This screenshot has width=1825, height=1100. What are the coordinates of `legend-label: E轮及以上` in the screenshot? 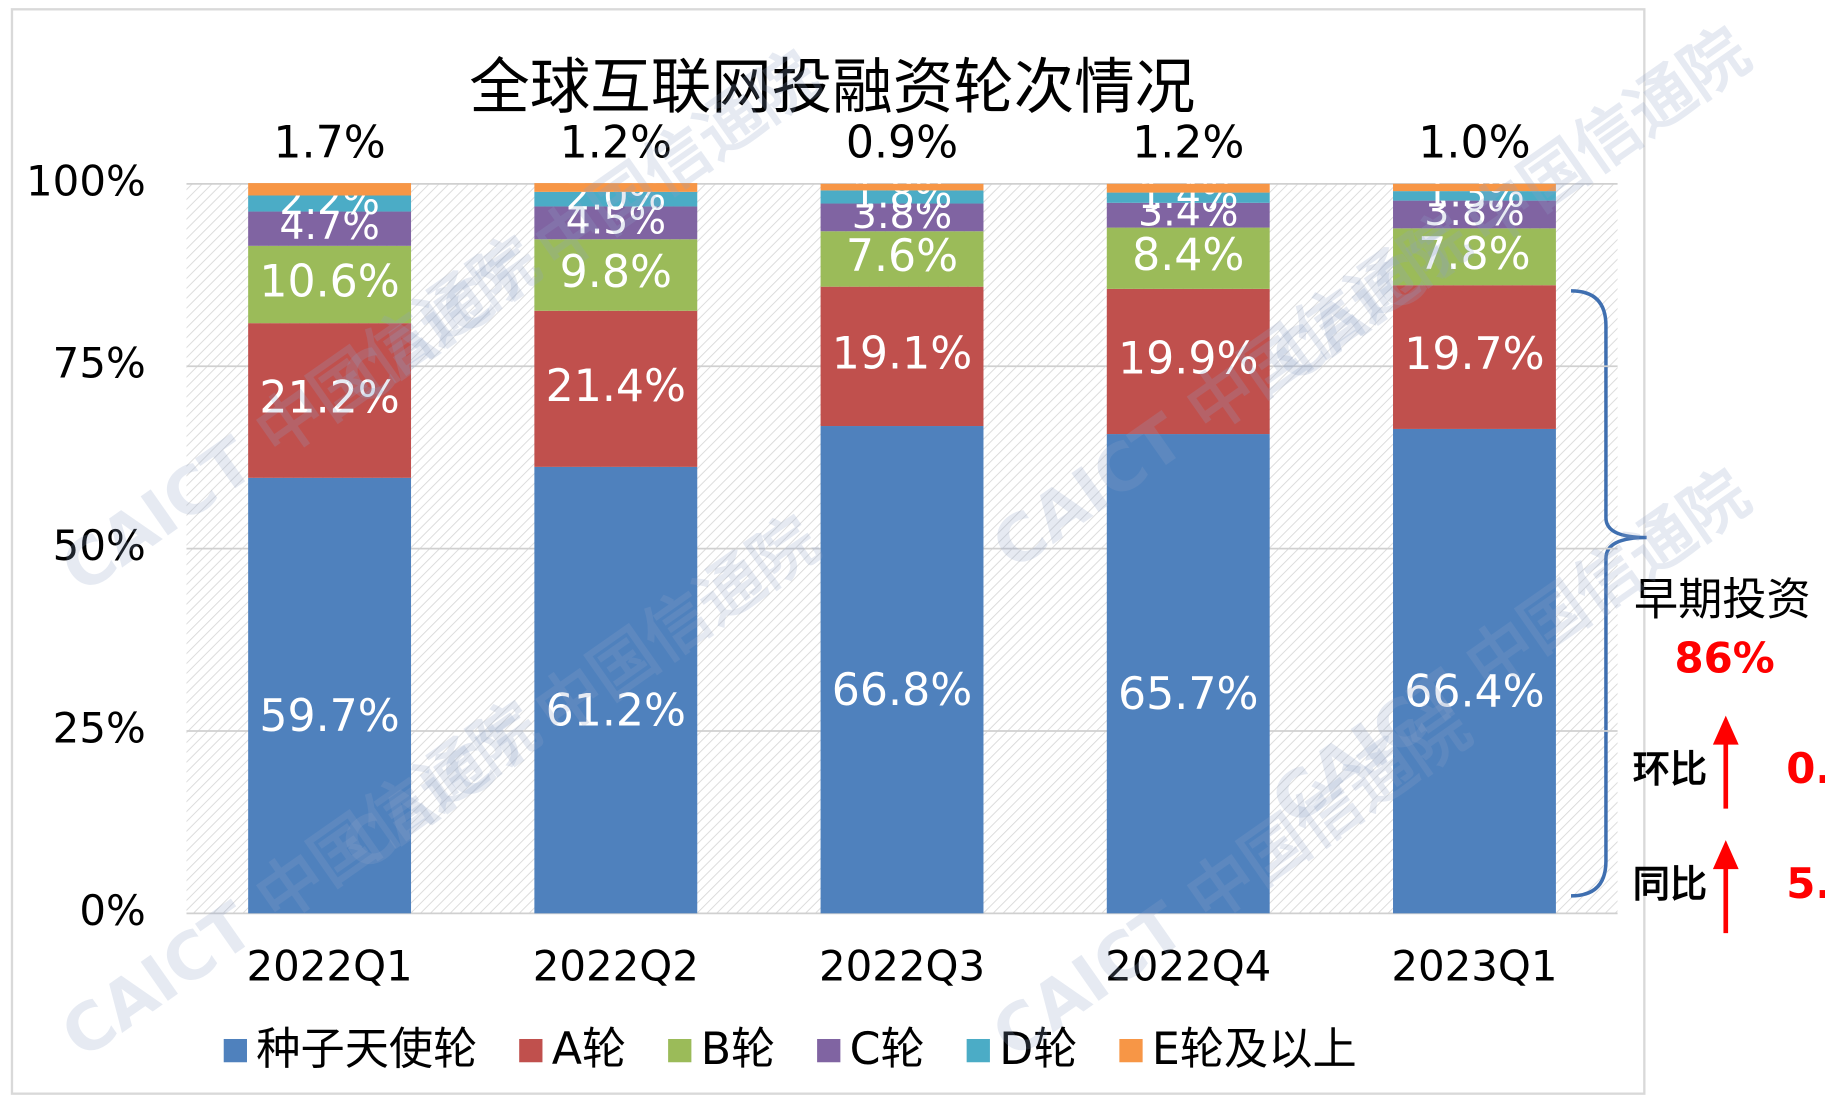 It's located at (1254, 1049).